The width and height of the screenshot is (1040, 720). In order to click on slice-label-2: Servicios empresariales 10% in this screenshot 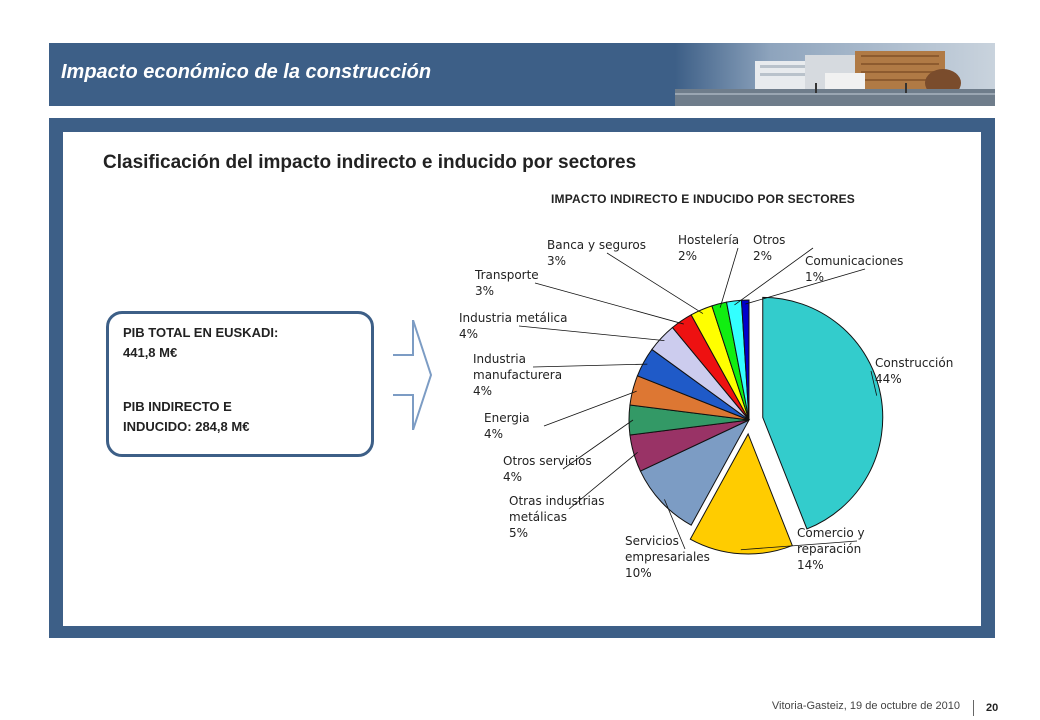, I will do `click(667, 557)`.